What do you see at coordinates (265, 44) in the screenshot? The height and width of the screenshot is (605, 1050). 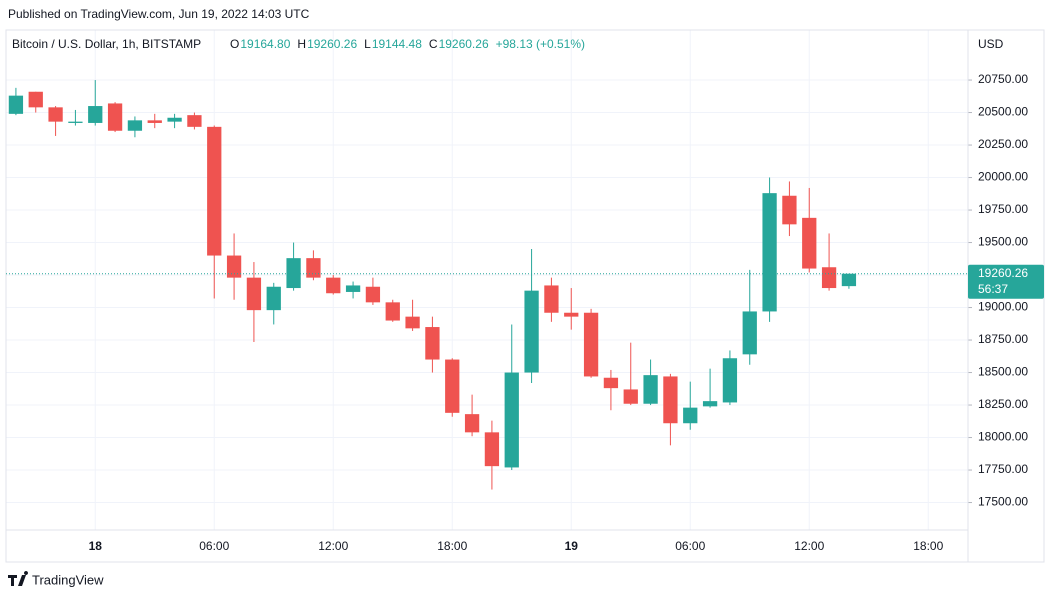 I see `legend-value: 19164.80` at bounding box center [265, 44].